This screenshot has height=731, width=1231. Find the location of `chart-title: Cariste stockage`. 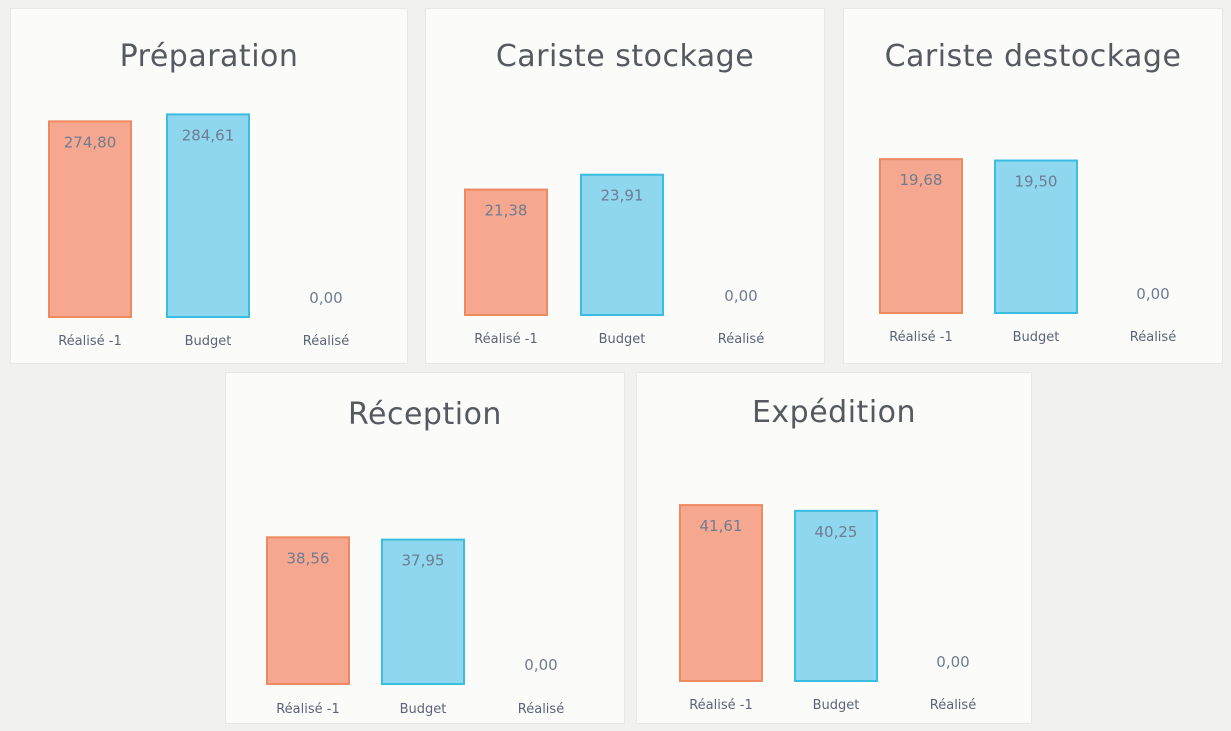

chart-title: Cariste stockage is located at coordinates (625, 56).